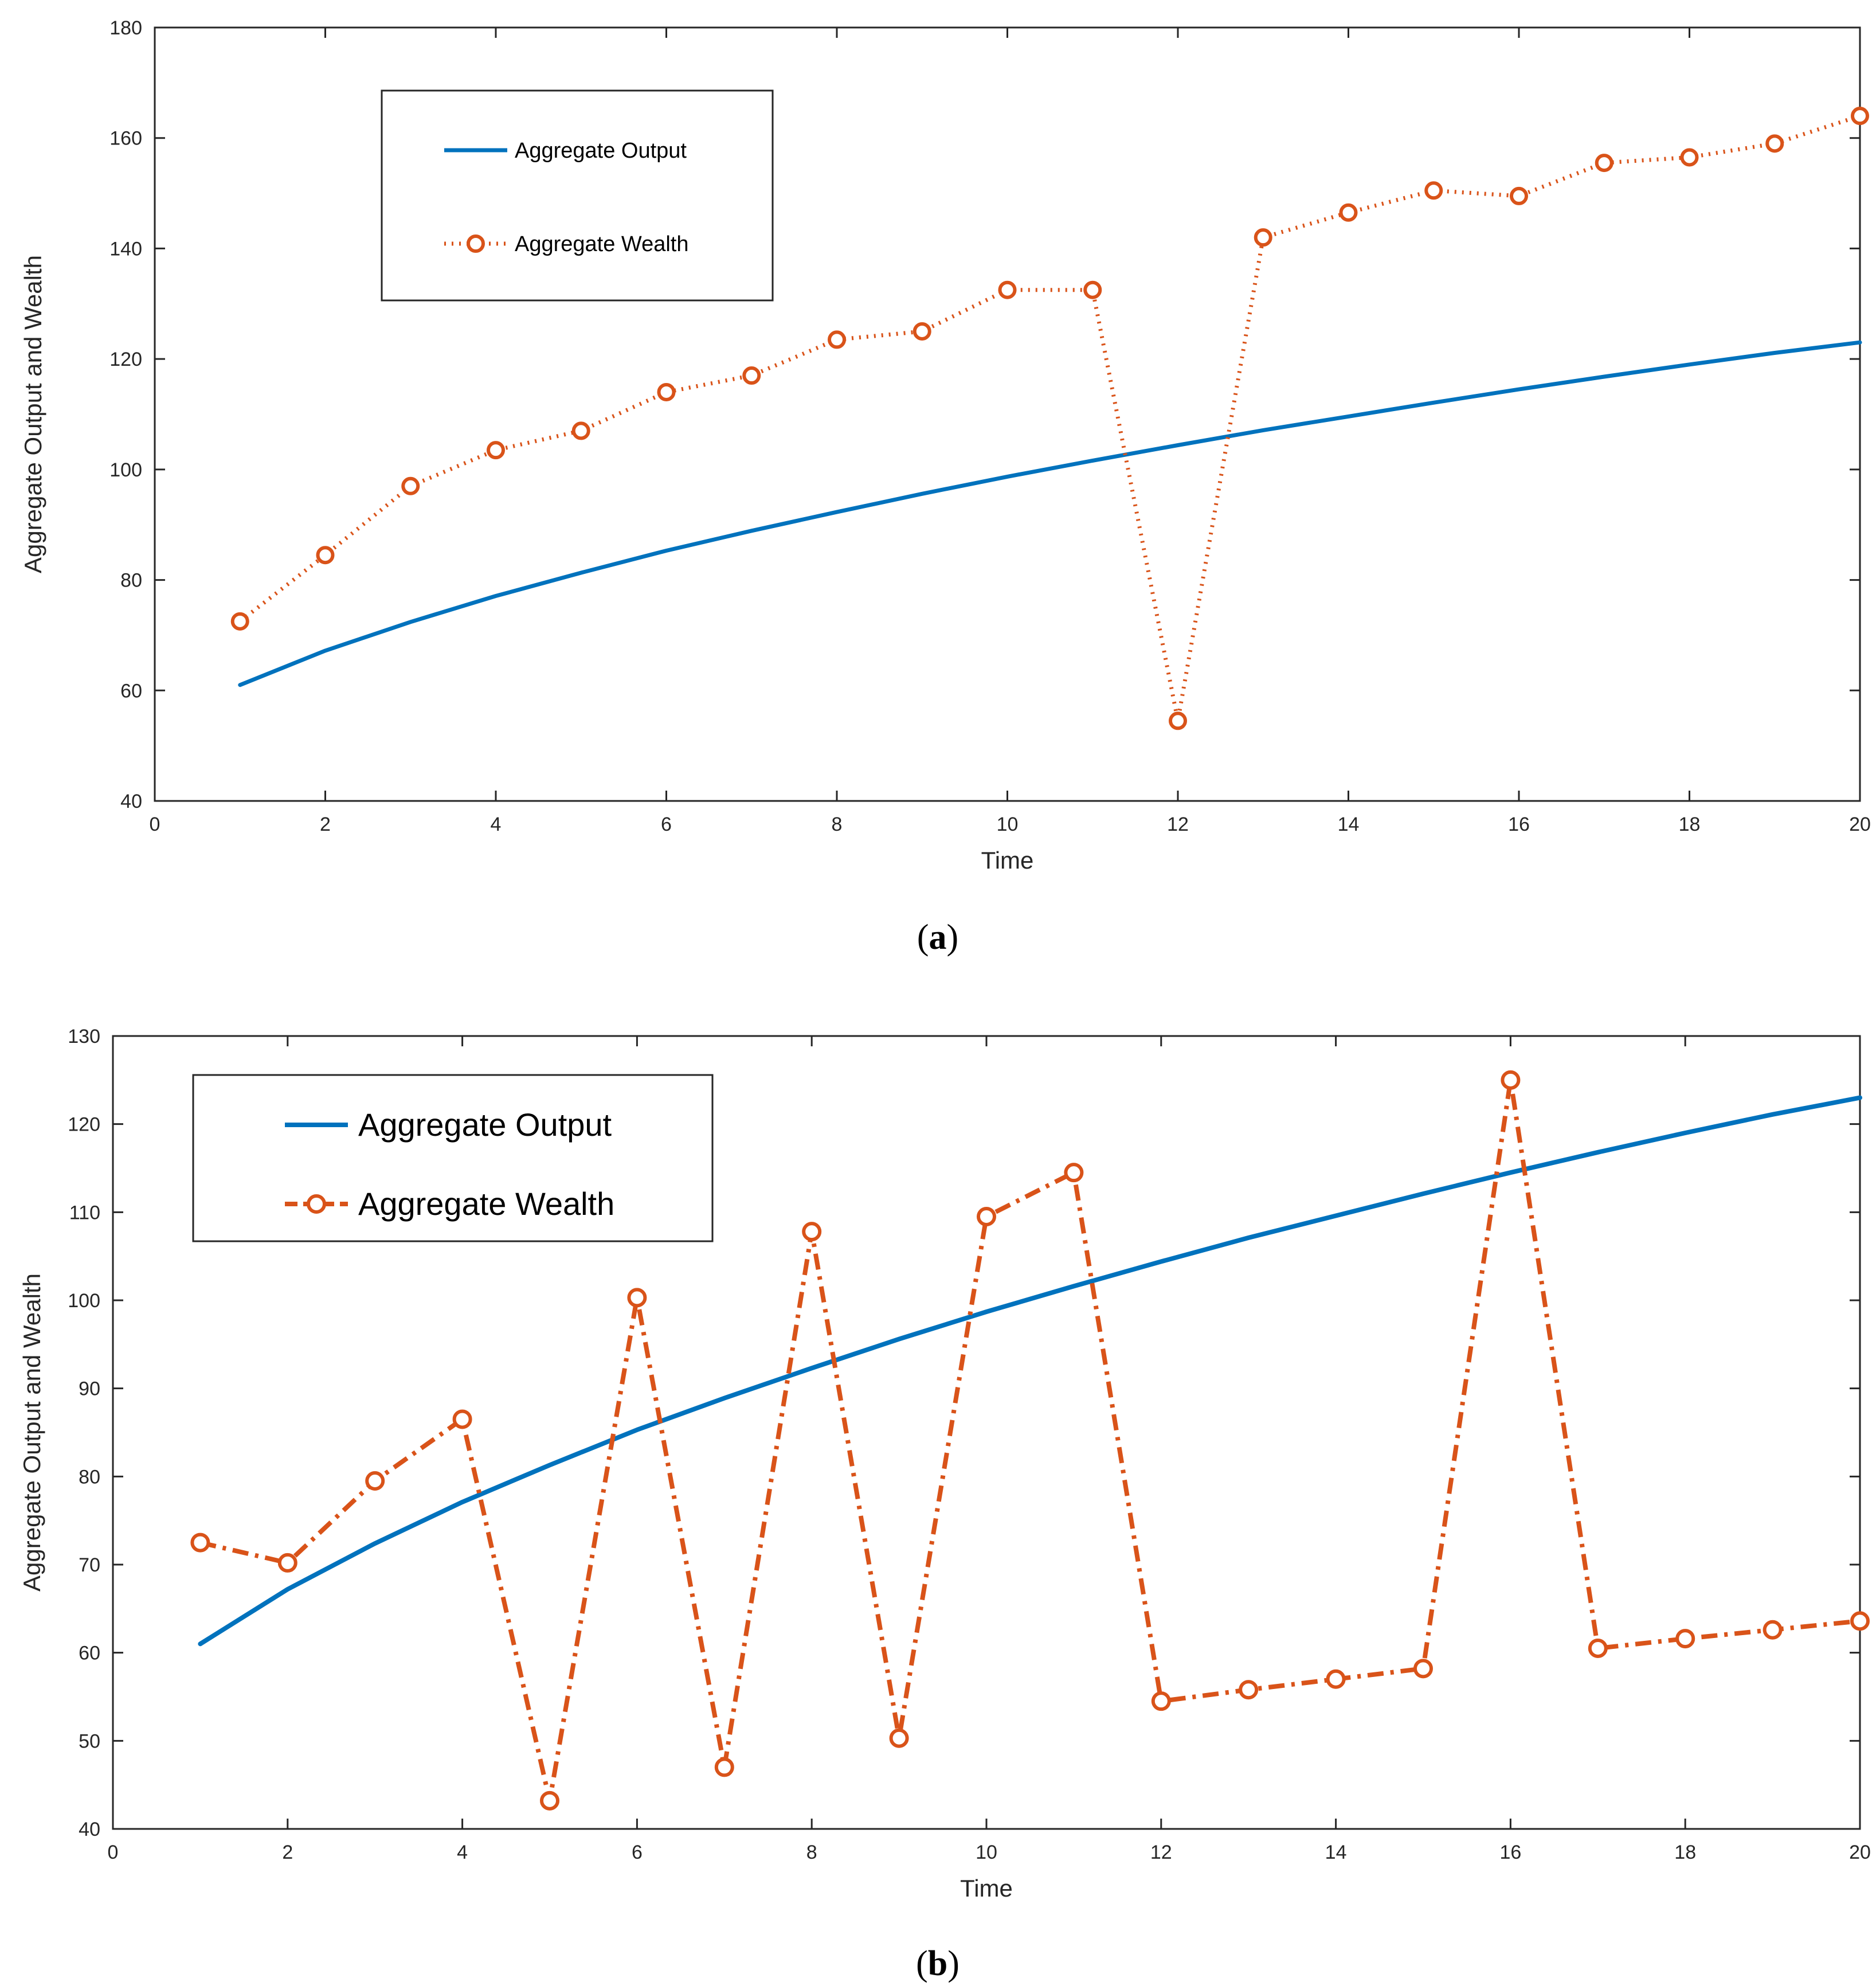 The image size is (1876, 1986). I want to click on y-tick-label: 70, so click(89, 1565).